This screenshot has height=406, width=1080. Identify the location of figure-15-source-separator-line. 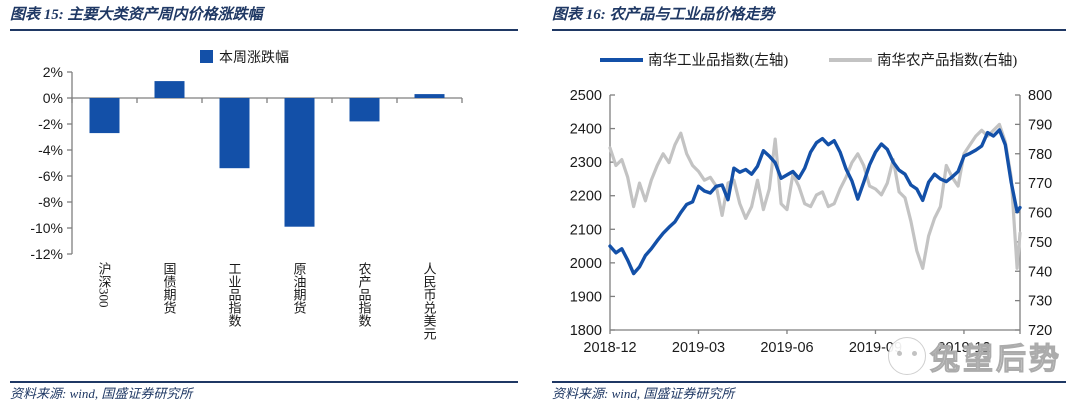
(264, 382).